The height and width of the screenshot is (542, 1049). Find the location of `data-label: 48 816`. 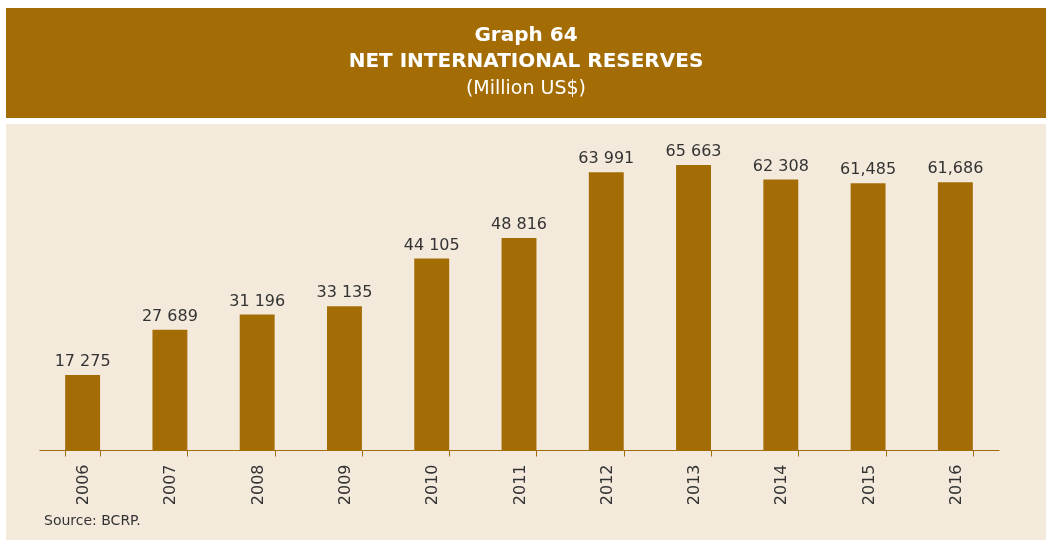

data-label: 48 816 is located at coordinates (519, 224).